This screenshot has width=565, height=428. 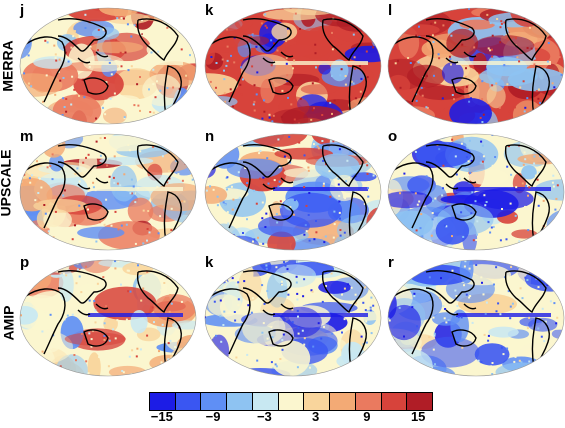 I want to click on colorbar-tick-label: 3, so click(x=316, y=416).